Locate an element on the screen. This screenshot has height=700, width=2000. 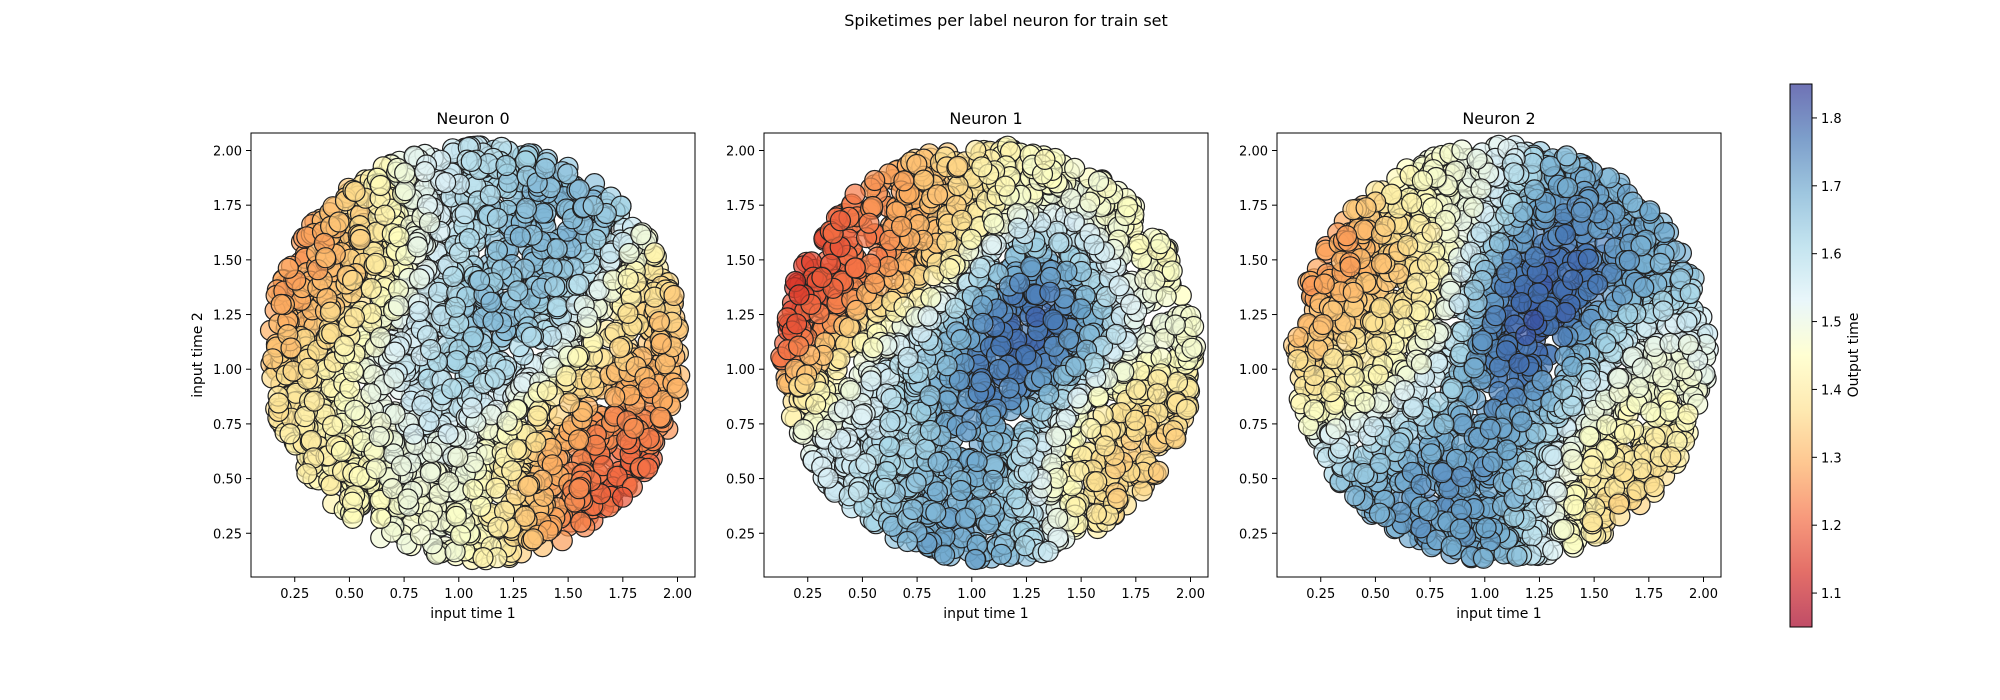
y-tick-label: 1.00 is located at coordinates (227, 370).